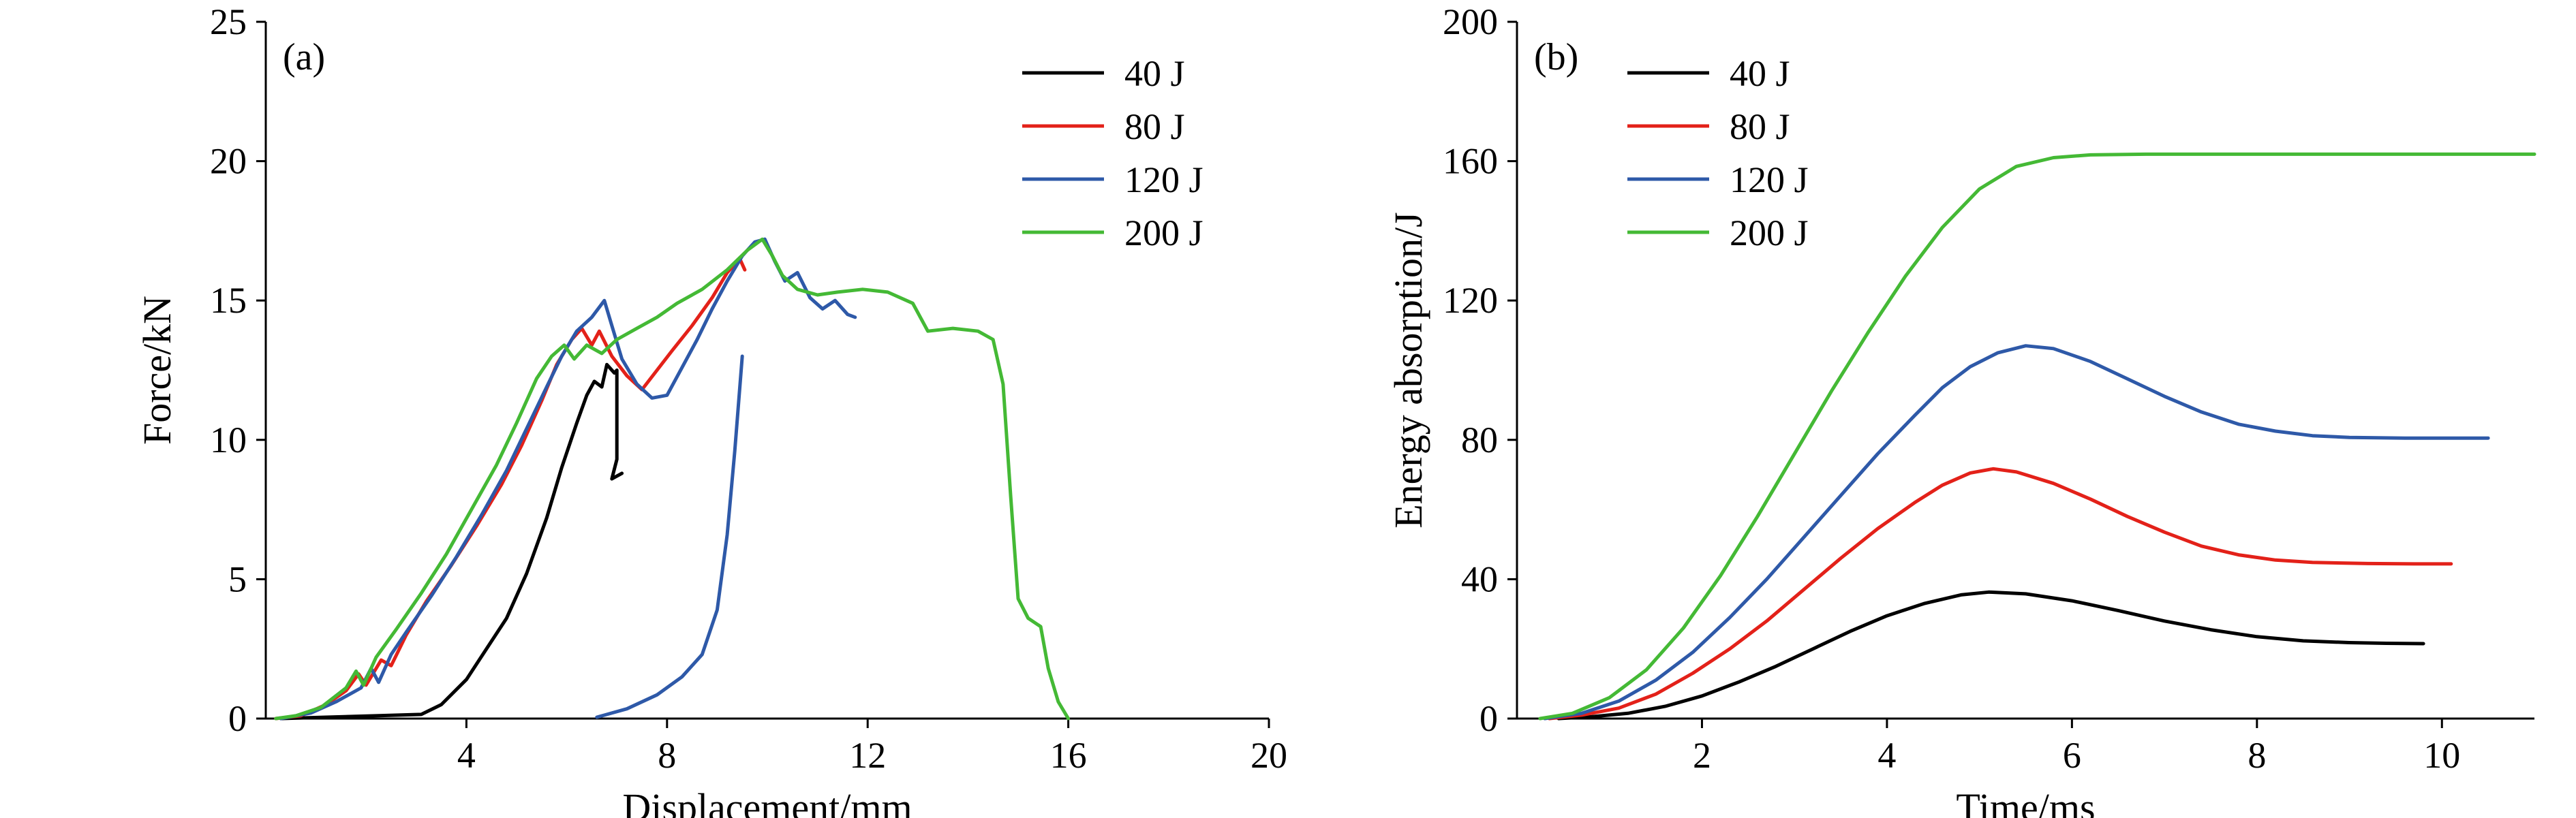 The height and width of the screenshot is (818, 2576). I want to click on y-tick-label: 5, so click(237, 579).